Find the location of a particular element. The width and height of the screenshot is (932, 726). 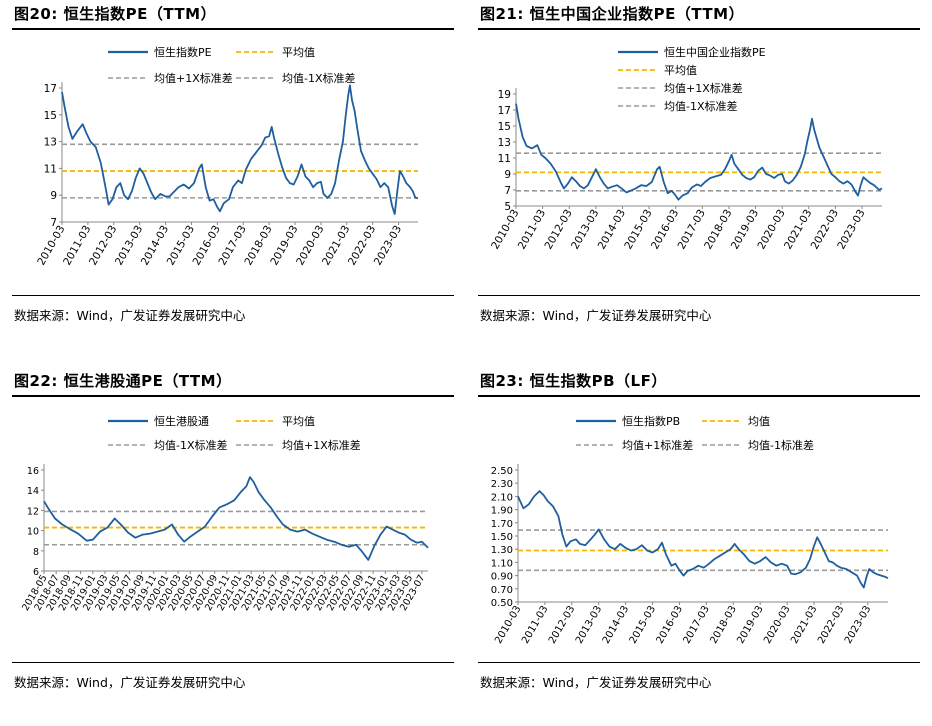

x-tick-label: 2018-03 is located at coordinates (723, 625).